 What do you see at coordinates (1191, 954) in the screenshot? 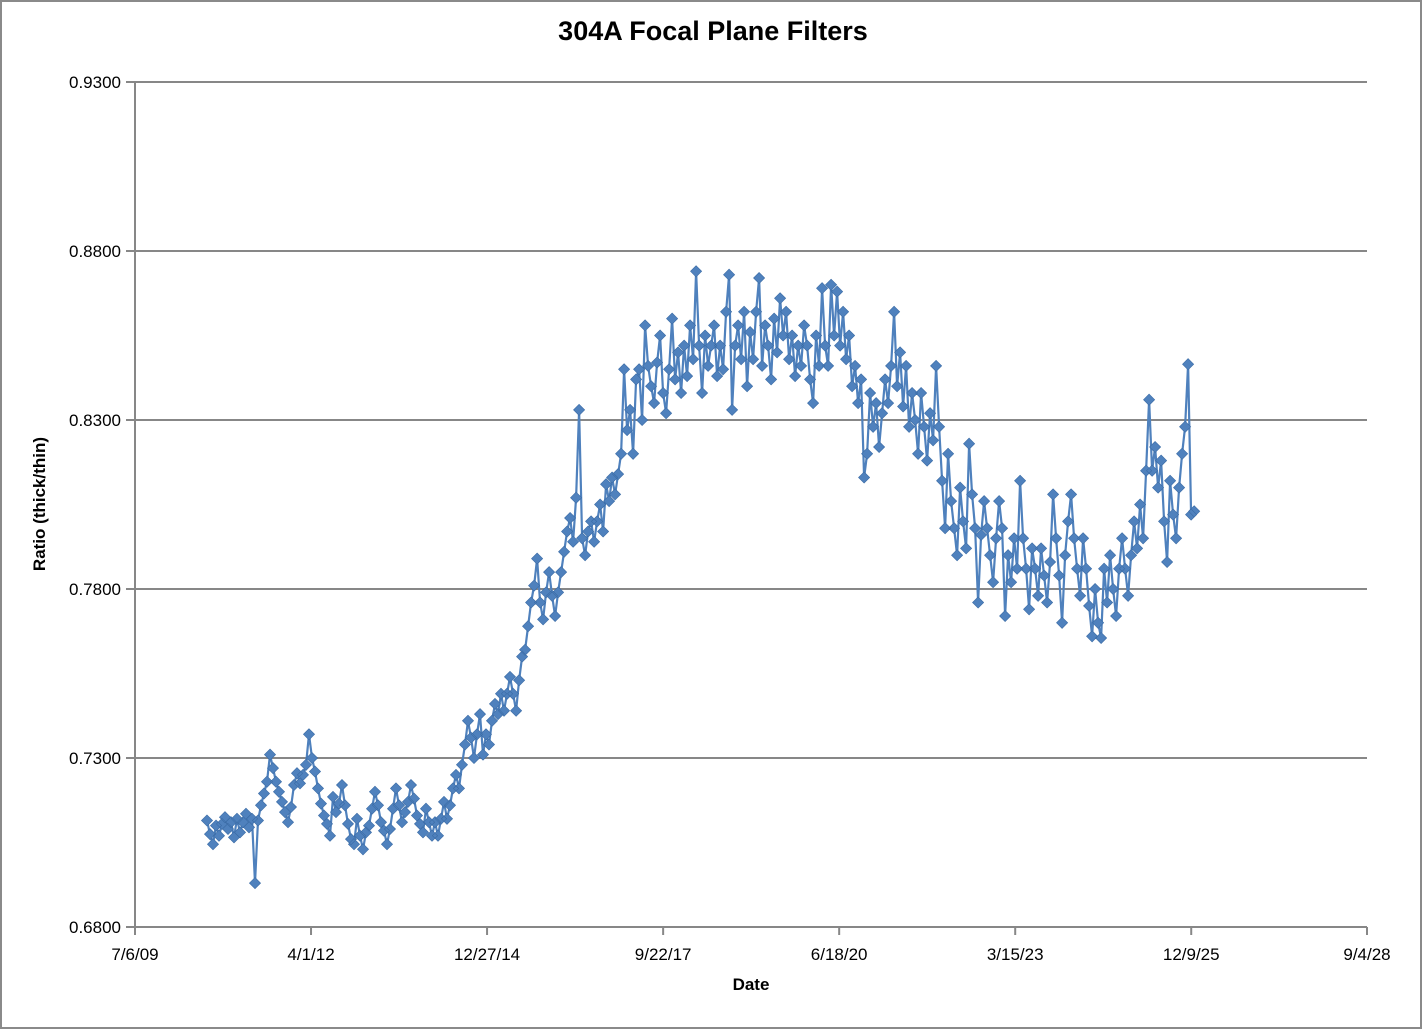
I see `x-tick-label: 12/9/25` at bounding box center [1191, 954].